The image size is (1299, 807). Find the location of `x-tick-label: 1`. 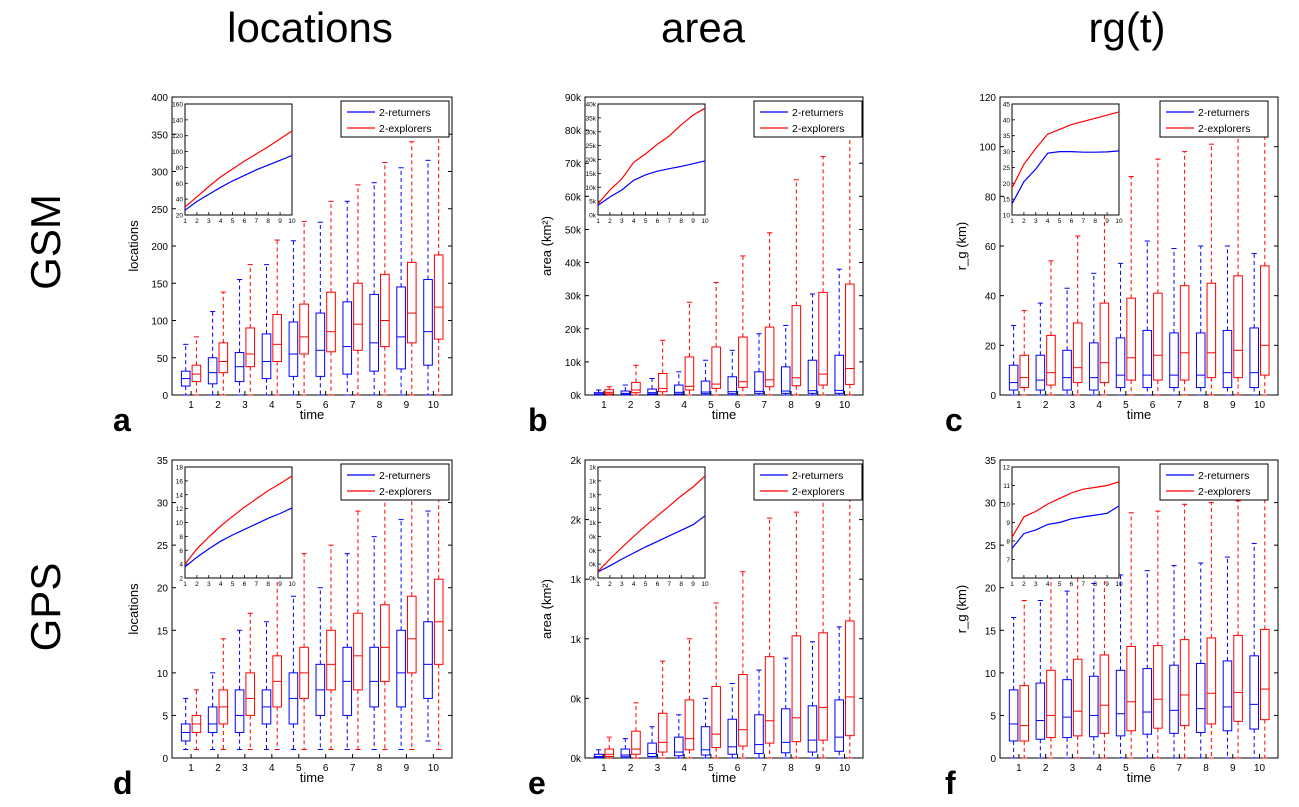

x-tick-label: 1 is located at coordinates (604, 405).